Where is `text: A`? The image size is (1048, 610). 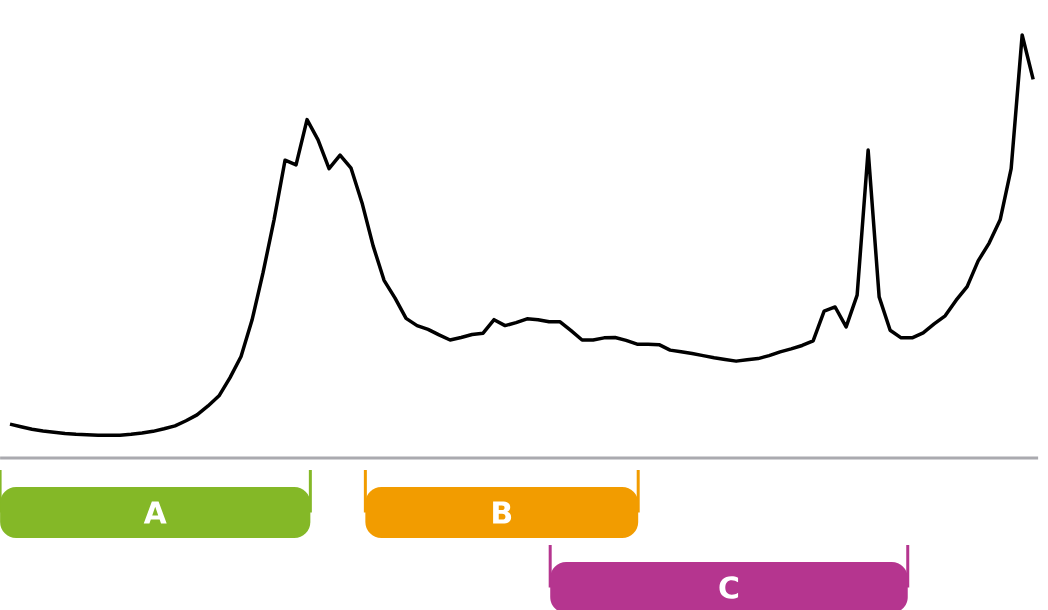 text: A is located at coordinates (155, 512).